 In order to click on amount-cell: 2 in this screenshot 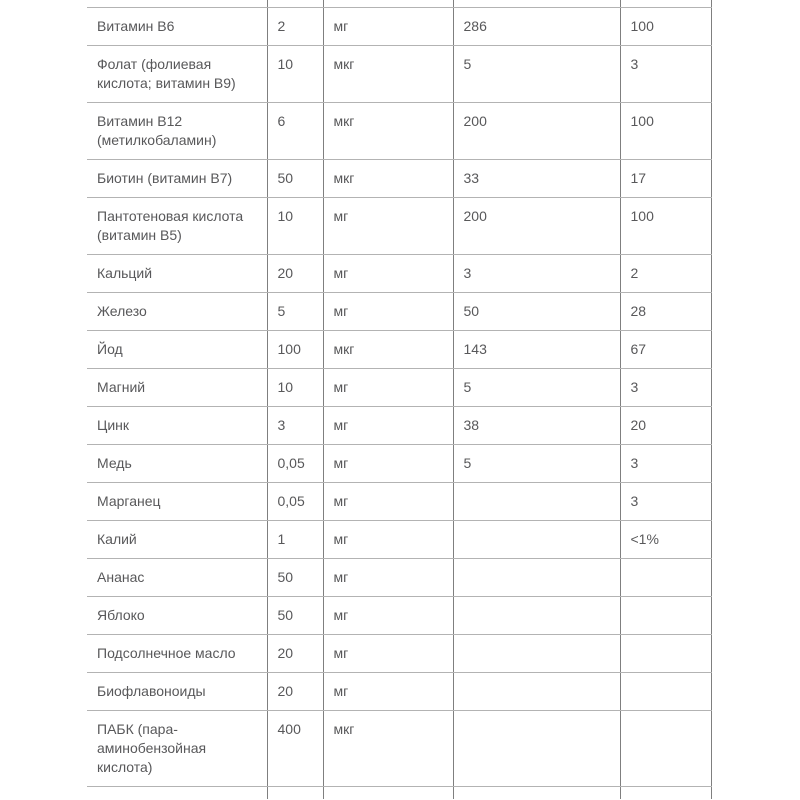, I will do `click(295, 26)`.